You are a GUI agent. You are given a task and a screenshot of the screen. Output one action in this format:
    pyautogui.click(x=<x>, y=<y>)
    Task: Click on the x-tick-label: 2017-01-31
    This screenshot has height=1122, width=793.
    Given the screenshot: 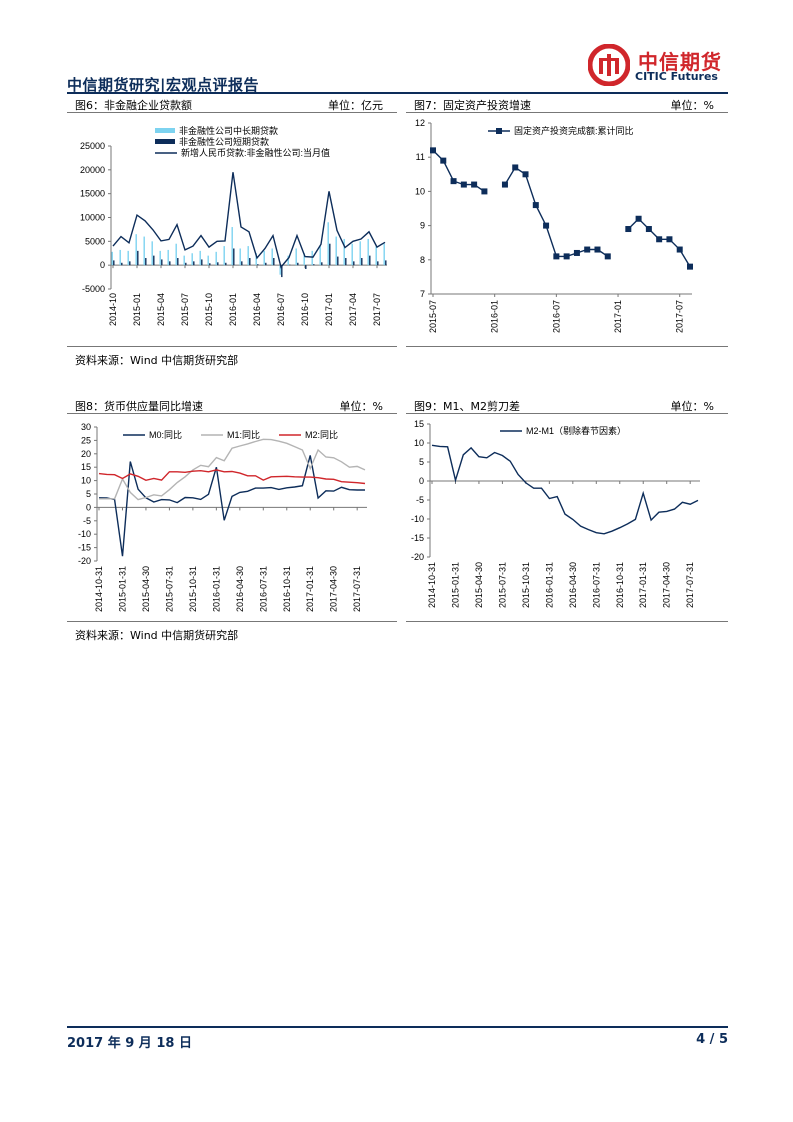 What is the action you would take?
    pyautogui.click(x=643, y=585)
    